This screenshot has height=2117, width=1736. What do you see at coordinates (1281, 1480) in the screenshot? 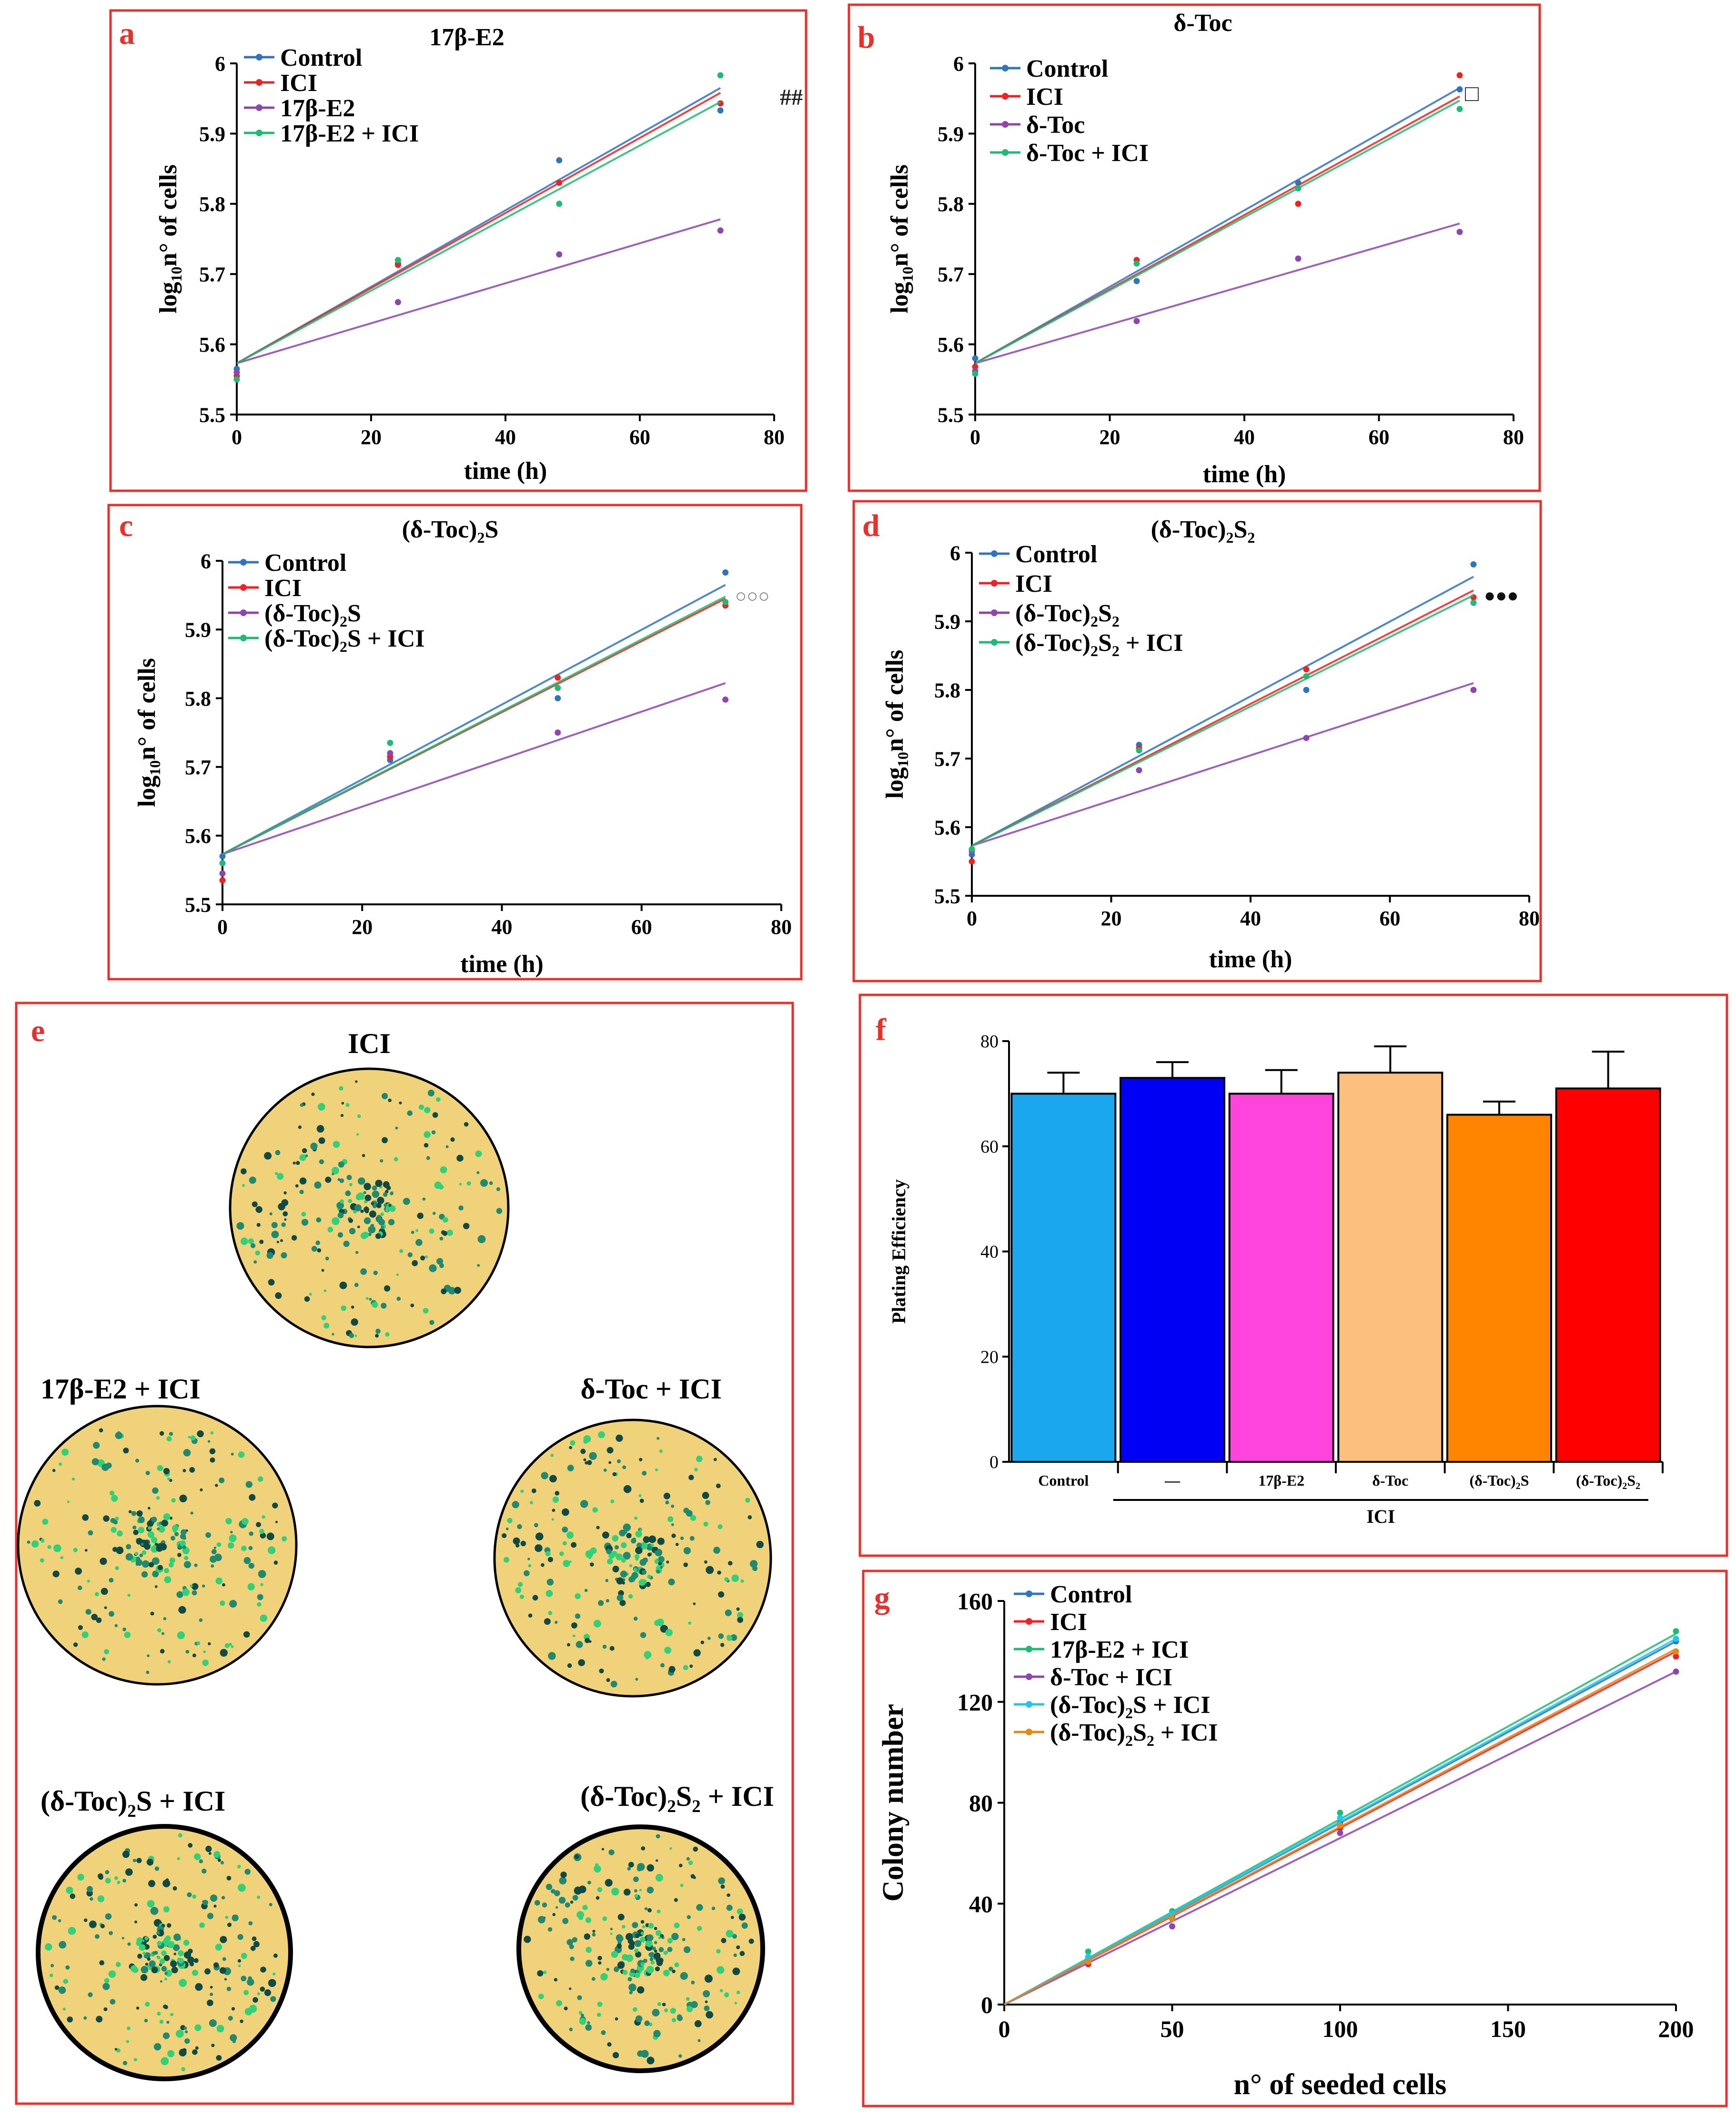
I see `label-part: 17β-E2` at bounding box center [1281, 1480].